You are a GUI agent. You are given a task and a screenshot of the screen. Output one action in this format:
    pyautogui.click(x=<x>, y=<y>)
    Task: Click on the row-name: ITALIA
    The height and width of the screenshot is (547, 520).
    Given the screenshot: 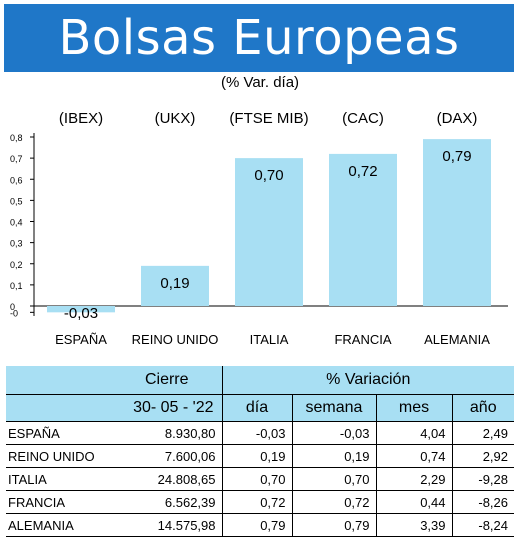 What is the action you would take?
    pyautogui.click(x=60, y=479)
    